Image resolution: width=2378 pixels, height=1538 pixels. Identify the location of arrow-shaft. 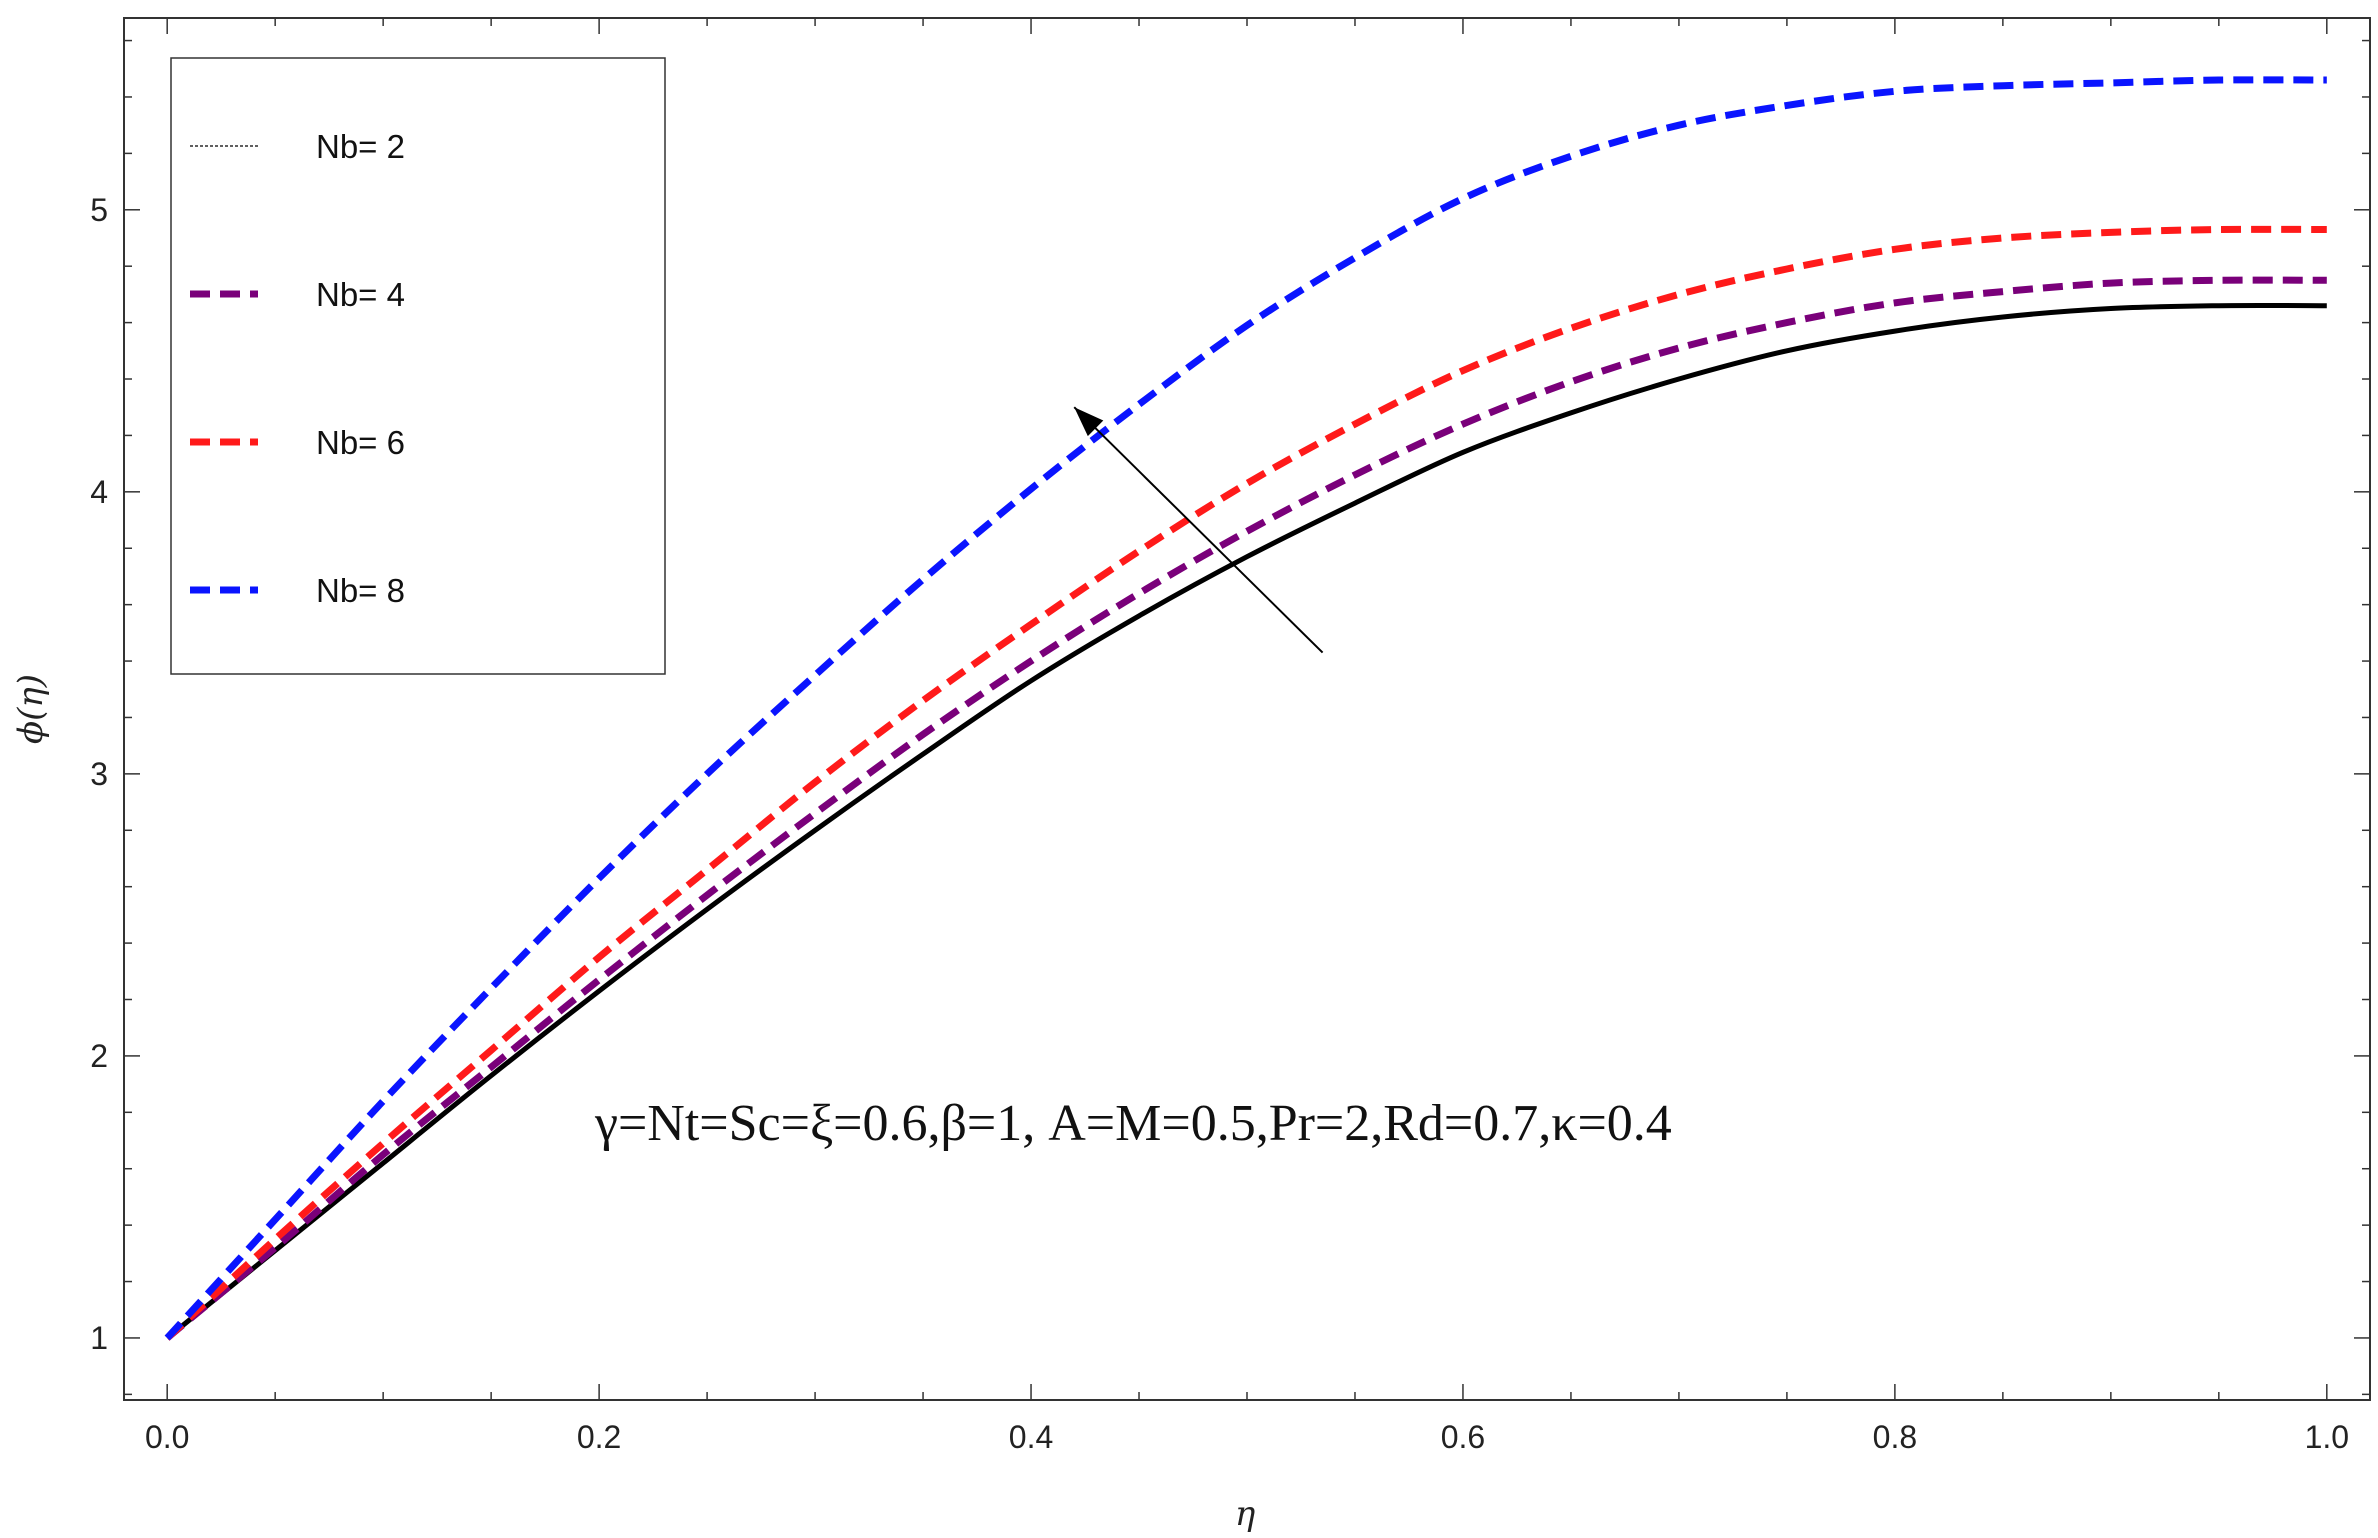
(1198, 530).